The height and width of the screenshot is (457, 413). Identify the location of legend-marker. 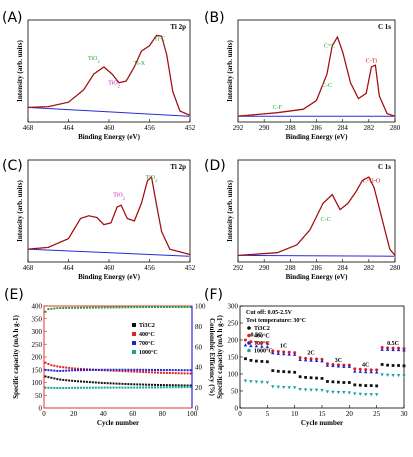
(134, 352).